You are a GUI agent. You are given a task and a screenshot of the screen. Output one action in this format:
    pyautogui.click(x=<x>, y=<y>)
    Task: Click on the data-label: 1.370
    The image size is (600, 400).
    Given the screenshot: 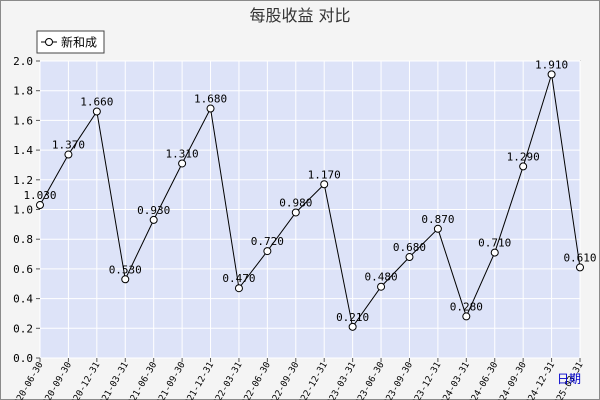 What is the action you would take?
    pyautogui.click(x=68, y=145)
    